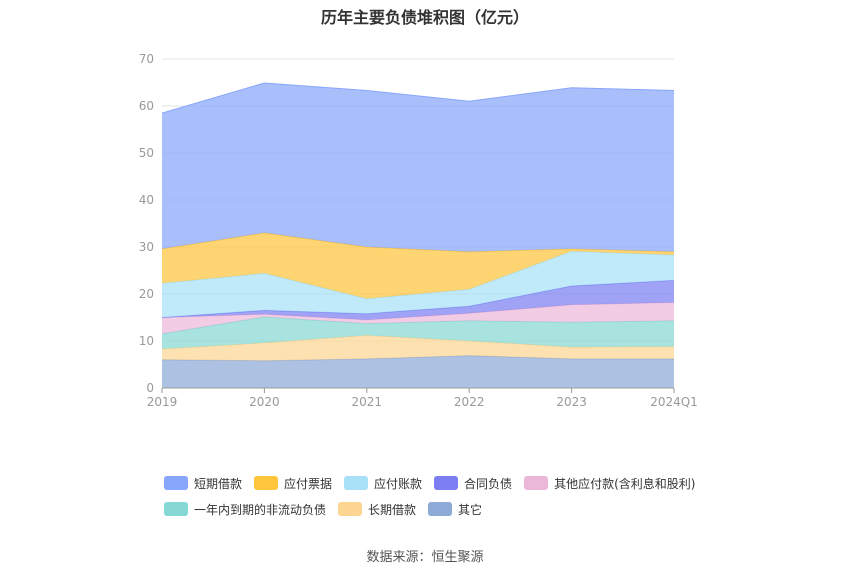 Image resolution: width=850 pixels, height=575 pixels. I want to click on y-tick-label: 40, so click(146, 200).